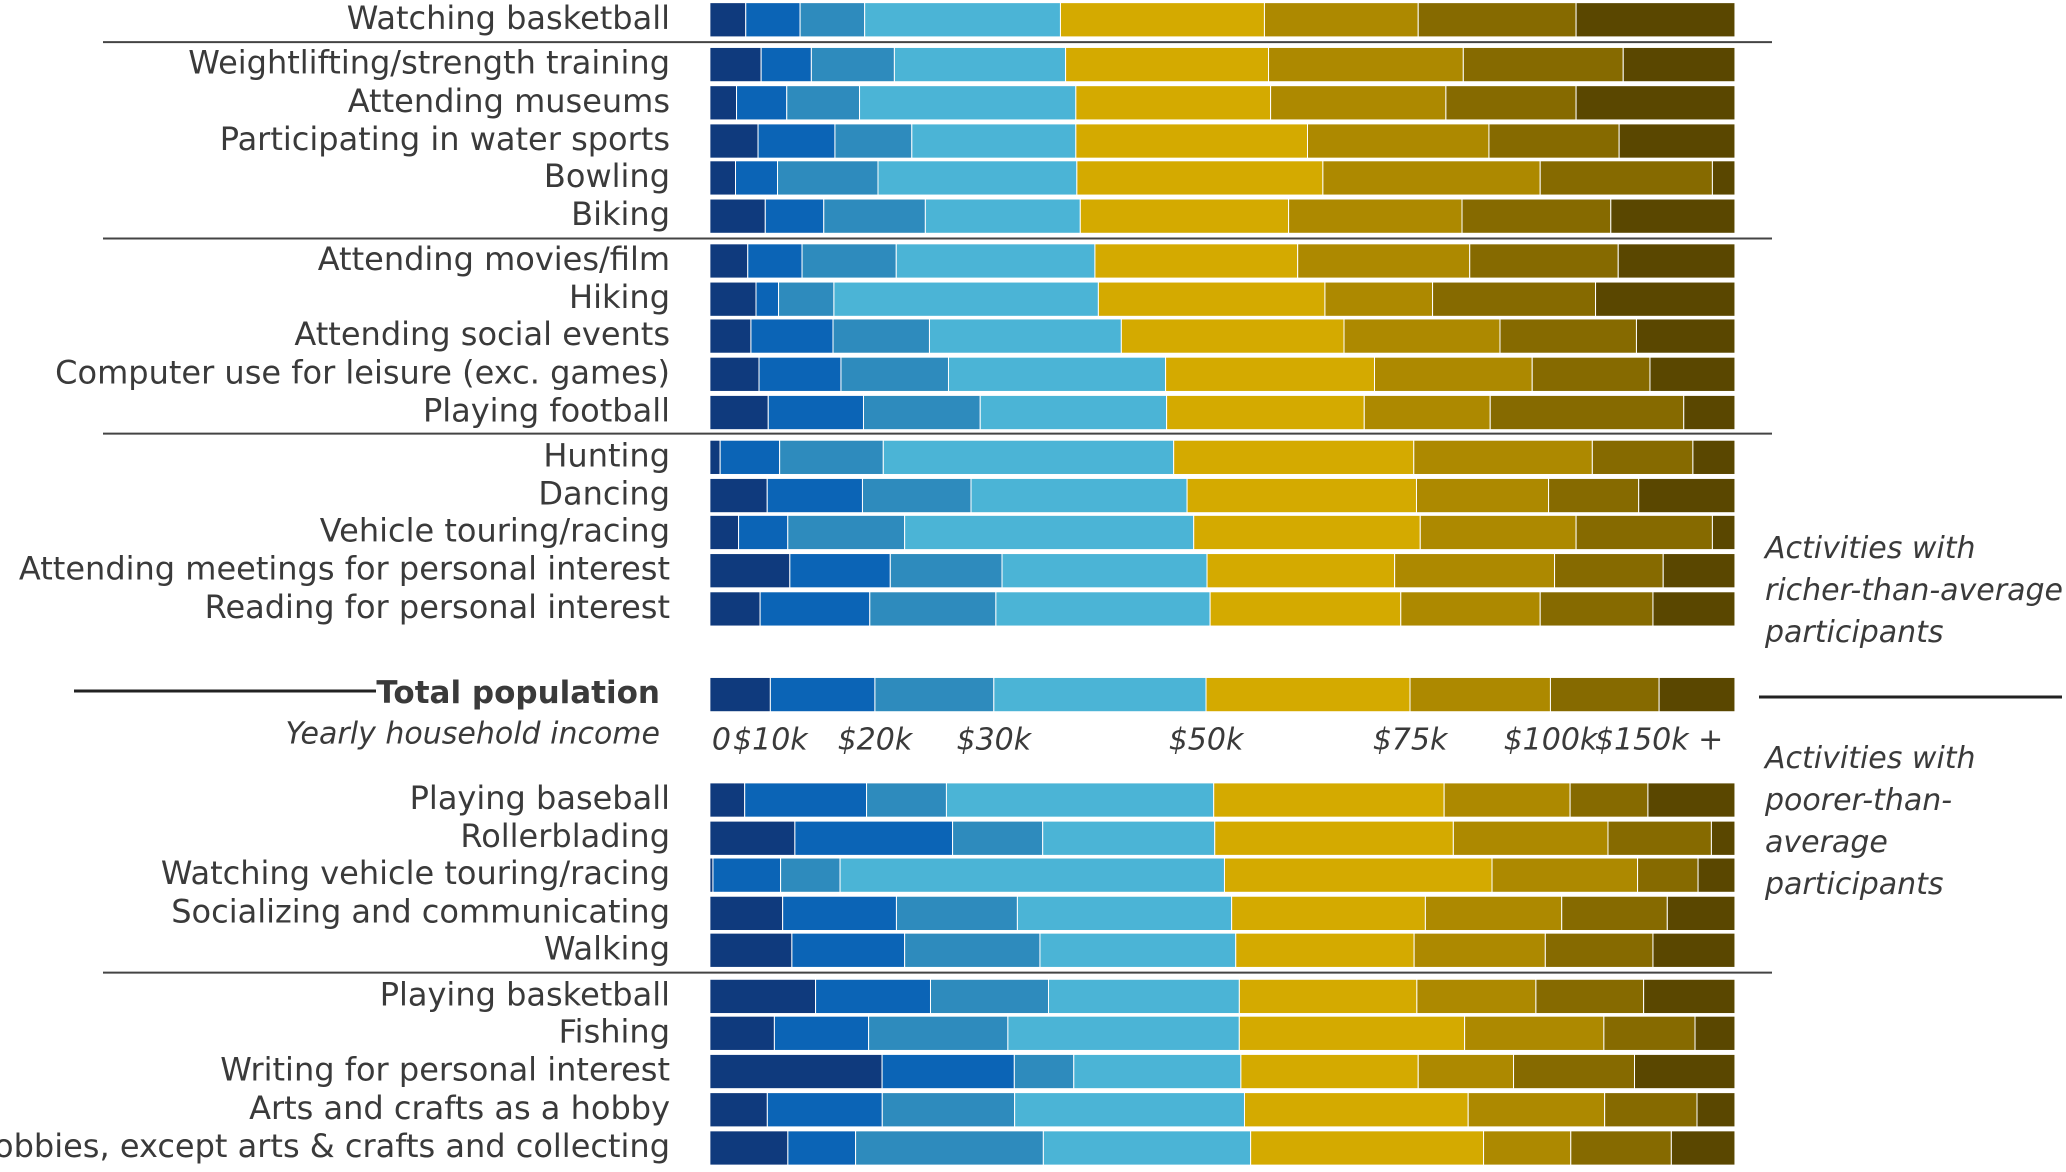 Image resolution: width=2066 pixels, height=1172 pixels. Describe the element at coordinates (606, 455) in the screenshot. I see `category-label: Hunting` at that location.